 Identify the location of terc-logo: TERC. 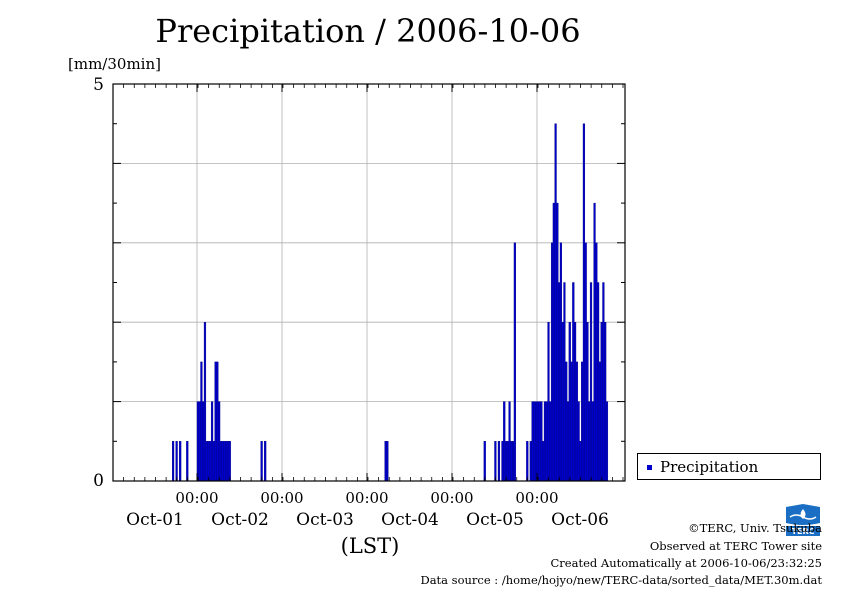
(803, 520).